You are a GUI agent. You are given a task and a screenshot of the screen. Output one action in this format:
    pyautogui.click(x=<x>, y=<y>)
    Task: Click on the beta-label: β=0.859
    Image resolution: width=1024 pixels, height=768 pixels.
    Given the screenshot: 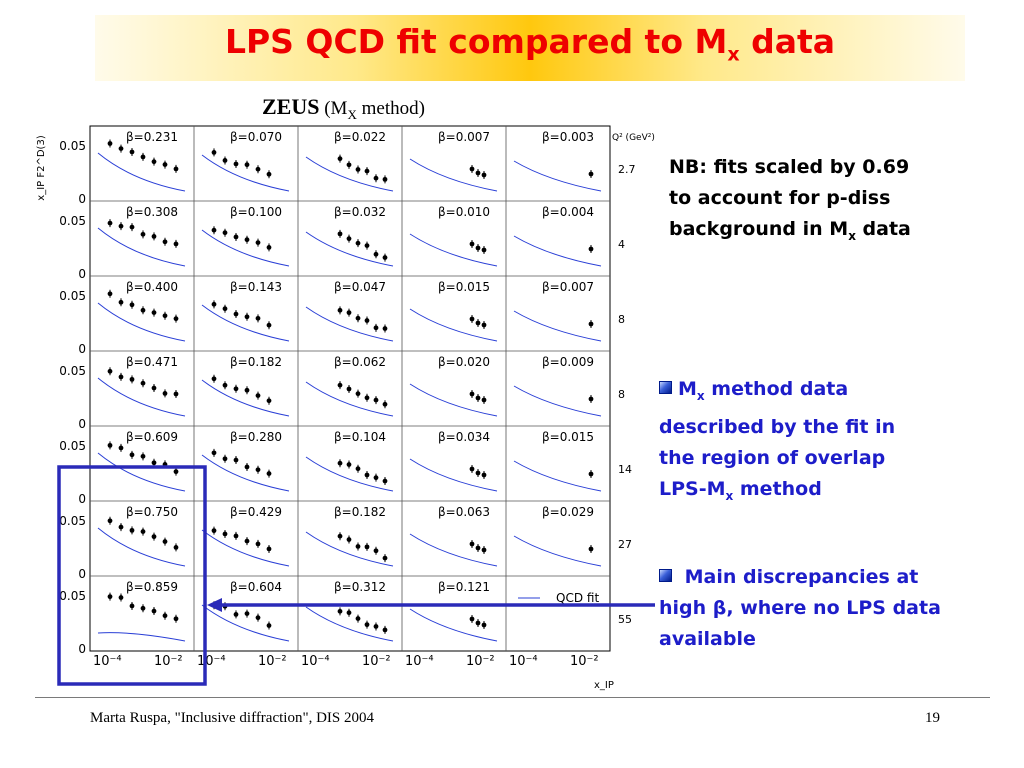 What is the action you would take?
    pyautogui.click(x=152, y=587)
    